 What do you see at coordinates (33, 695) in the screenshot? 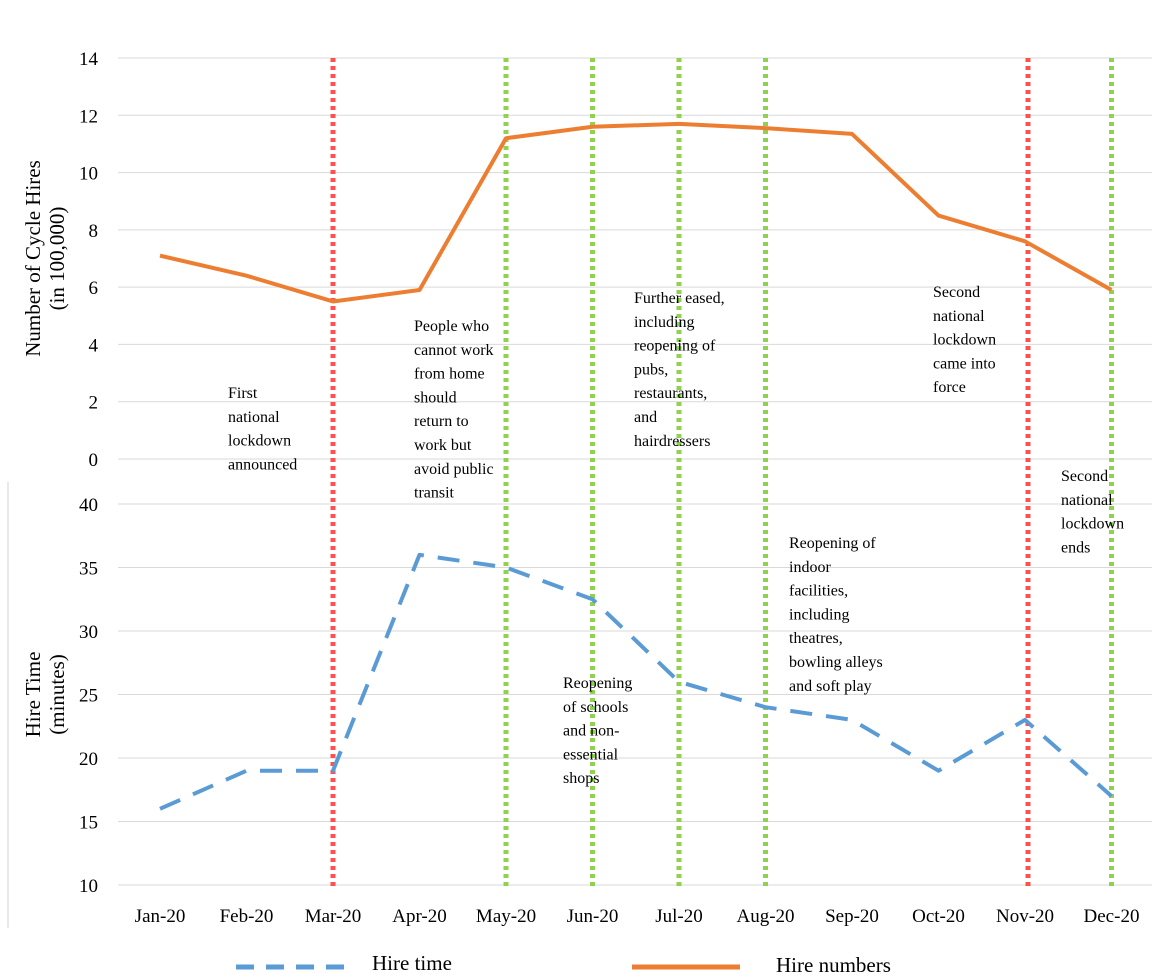
I see `y-axis-title: Hire Time` at bounding box center [33, 695].